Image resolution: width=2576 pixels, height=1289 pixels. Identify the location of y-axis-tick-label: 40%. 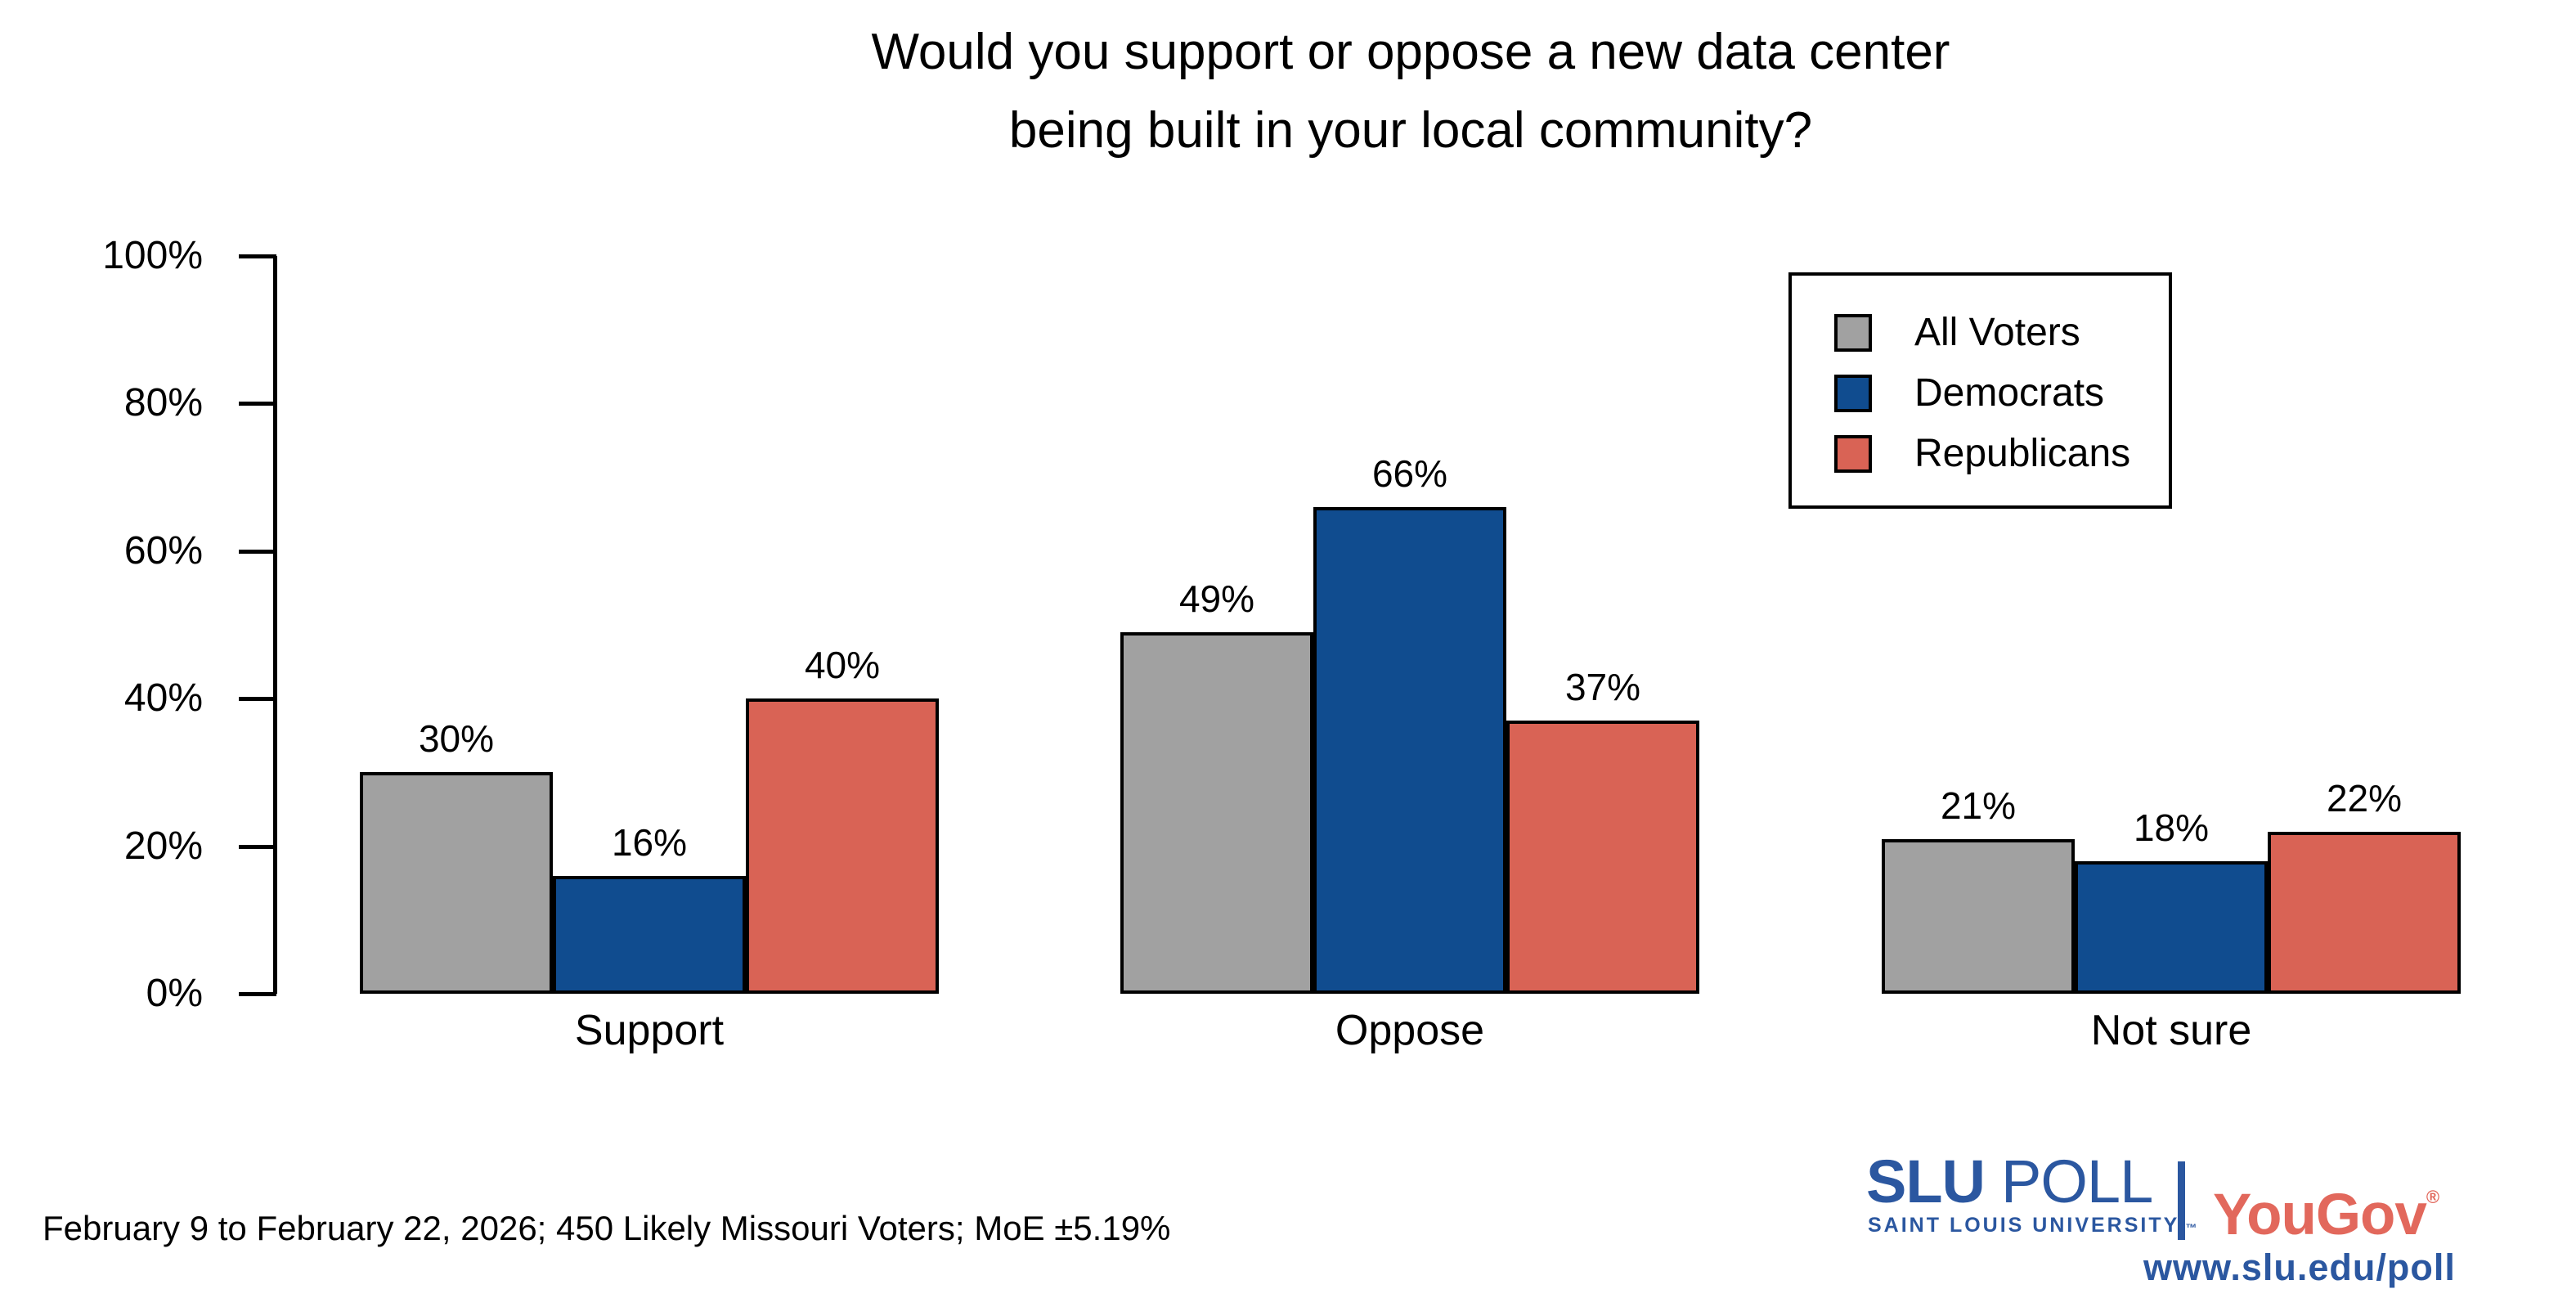
(163, 698).